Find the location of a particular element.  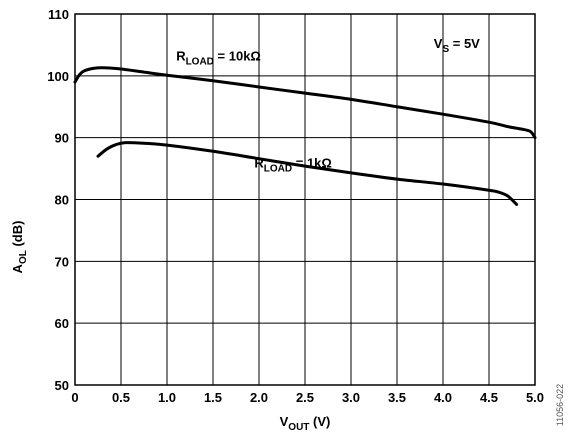

annotation-2: RLOAD = 1kΩ is located at coordinates (292, 164).